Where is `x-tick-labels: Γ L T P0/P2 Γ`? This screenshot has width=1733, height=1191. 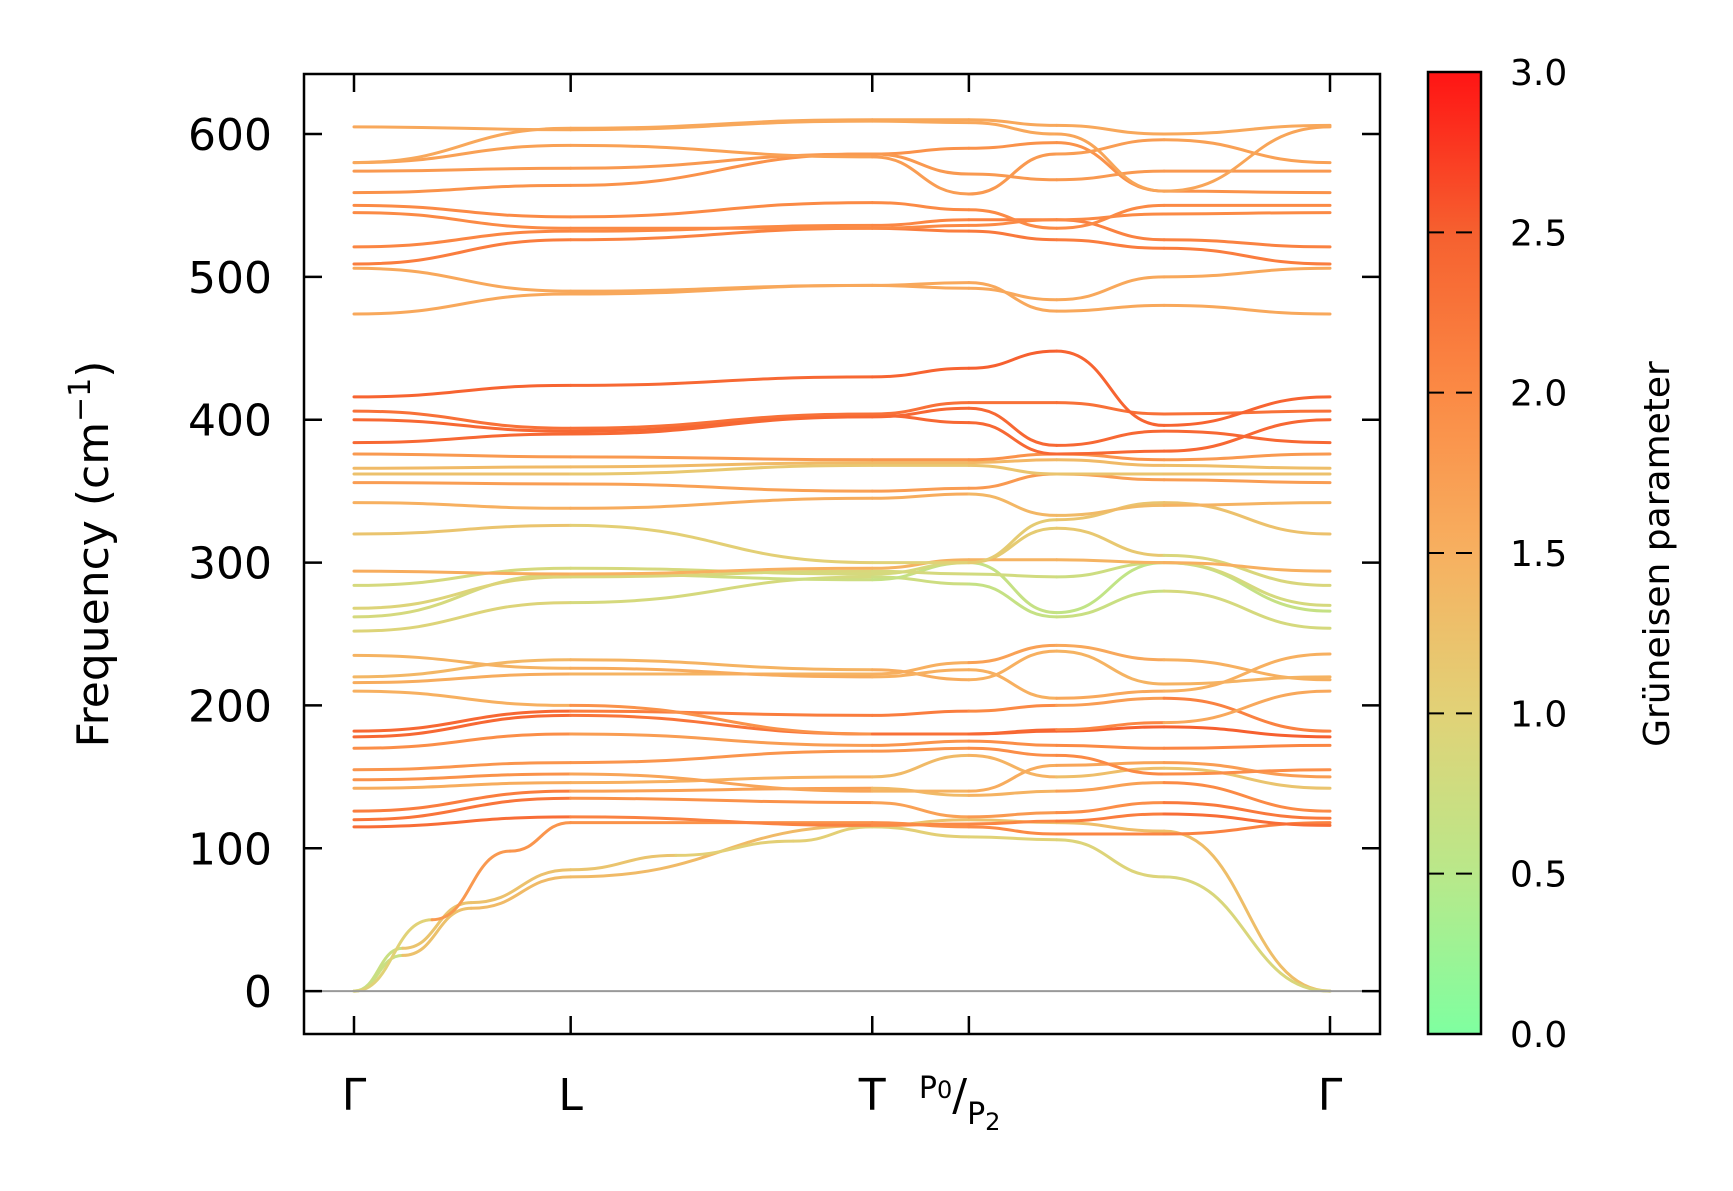
x-tick-labels: Γ L T P0/P2 Γ is located at coordinates (842, 1103).